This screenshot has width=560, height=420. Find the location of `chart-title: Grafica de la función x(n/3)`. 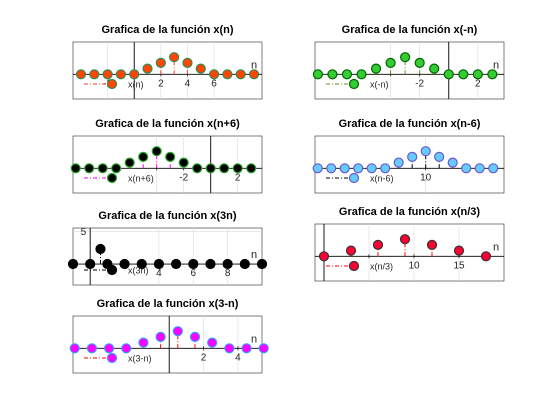

chart-title: Grafica de la función x(n/3) is located at coordinates (410, 212).